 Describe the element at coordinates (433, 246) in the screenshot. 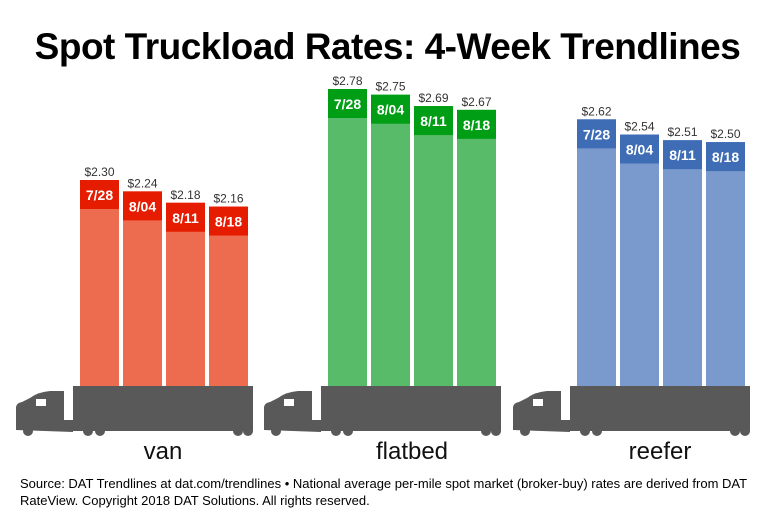

I see `bar-flatbed-8/11` at that location.